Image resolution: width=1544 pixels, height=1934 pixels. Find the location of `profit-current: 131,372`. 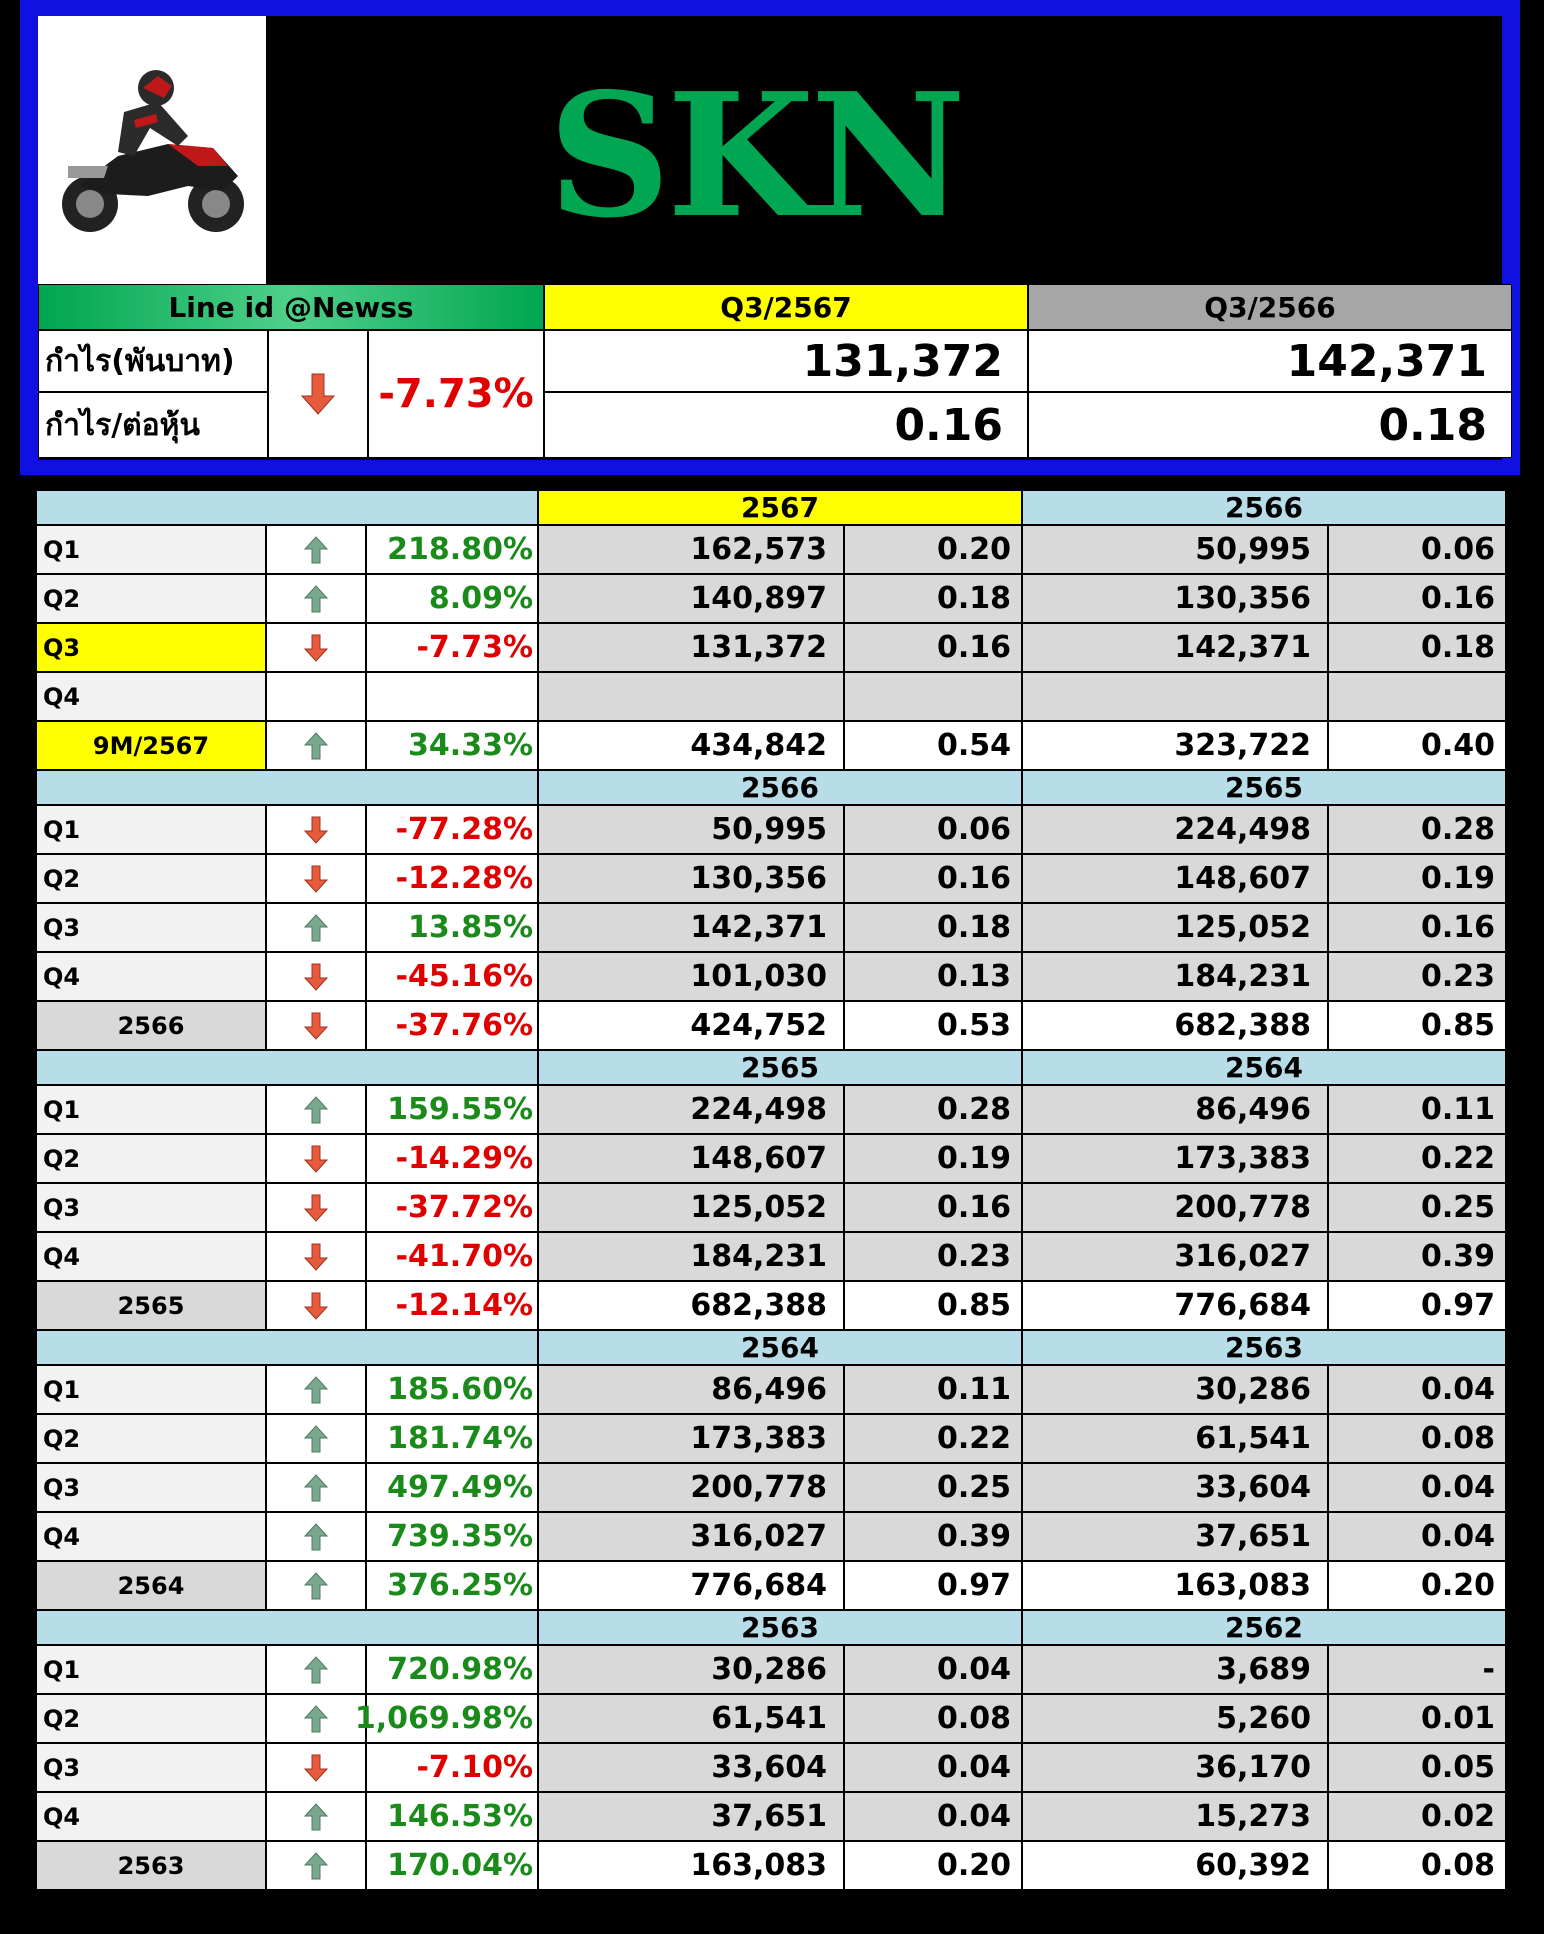

profit-current: 131,372 is located at coordinates (786, 361).